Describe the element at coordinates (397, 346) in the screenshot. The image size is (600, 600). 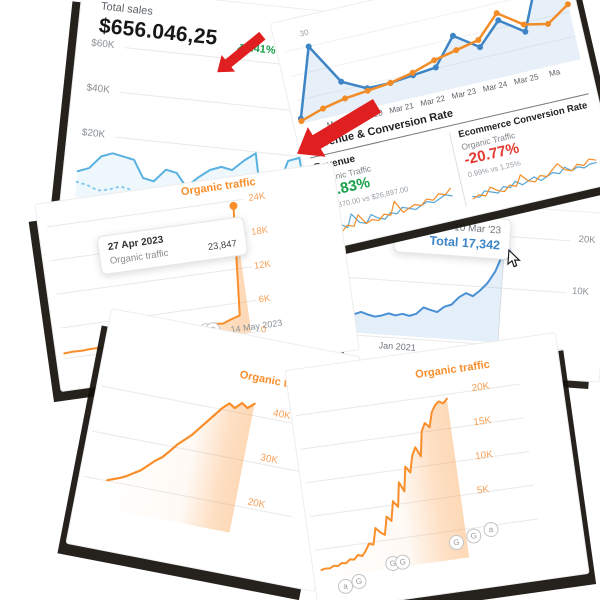
I see `x-tick: Jan 2021` at that location.